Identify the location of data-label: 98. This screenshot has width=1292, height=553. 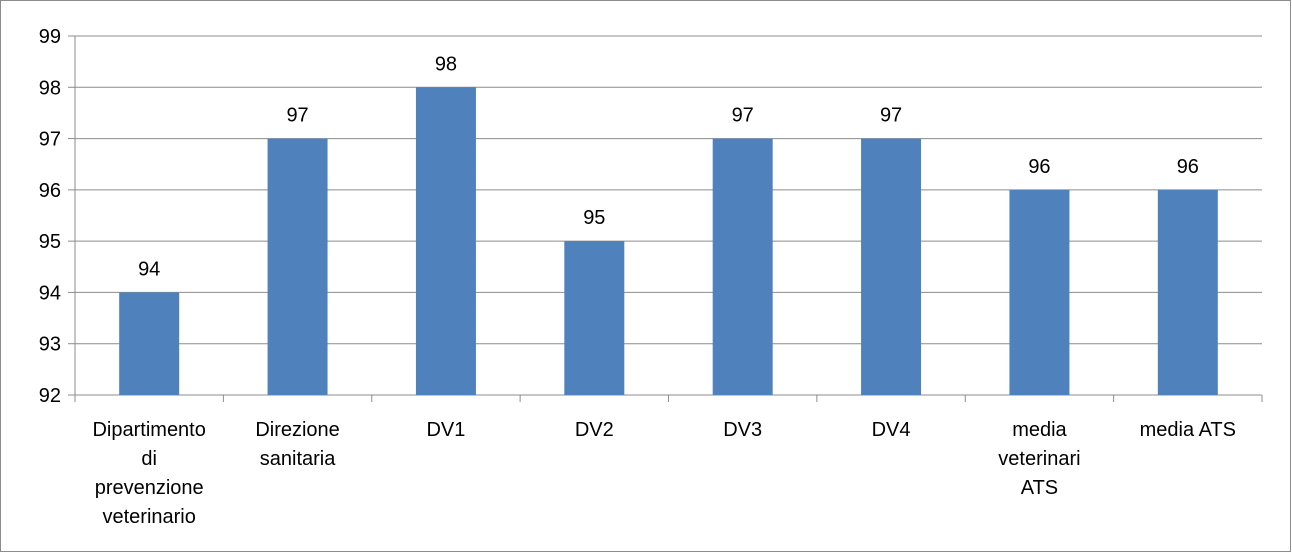
(446, 64).